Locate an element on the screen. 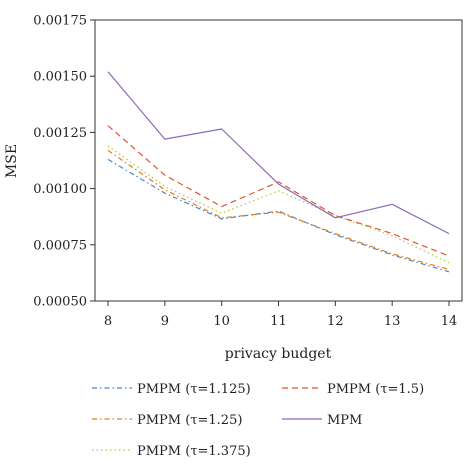 This screenshot has height=474, width=474. legend-label: PMPM (τ=1.375) is located at coordinates (194, 451).